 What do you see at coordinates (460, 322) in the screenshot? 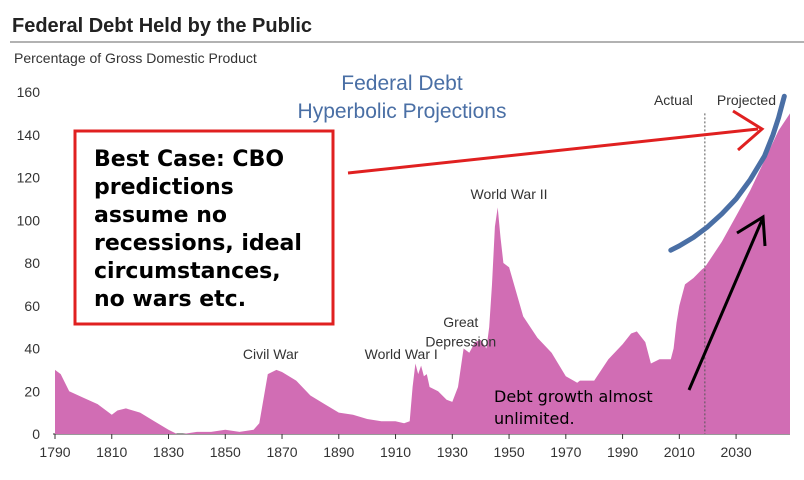
I see `event-label: Great` at bounding box center [460, 322].